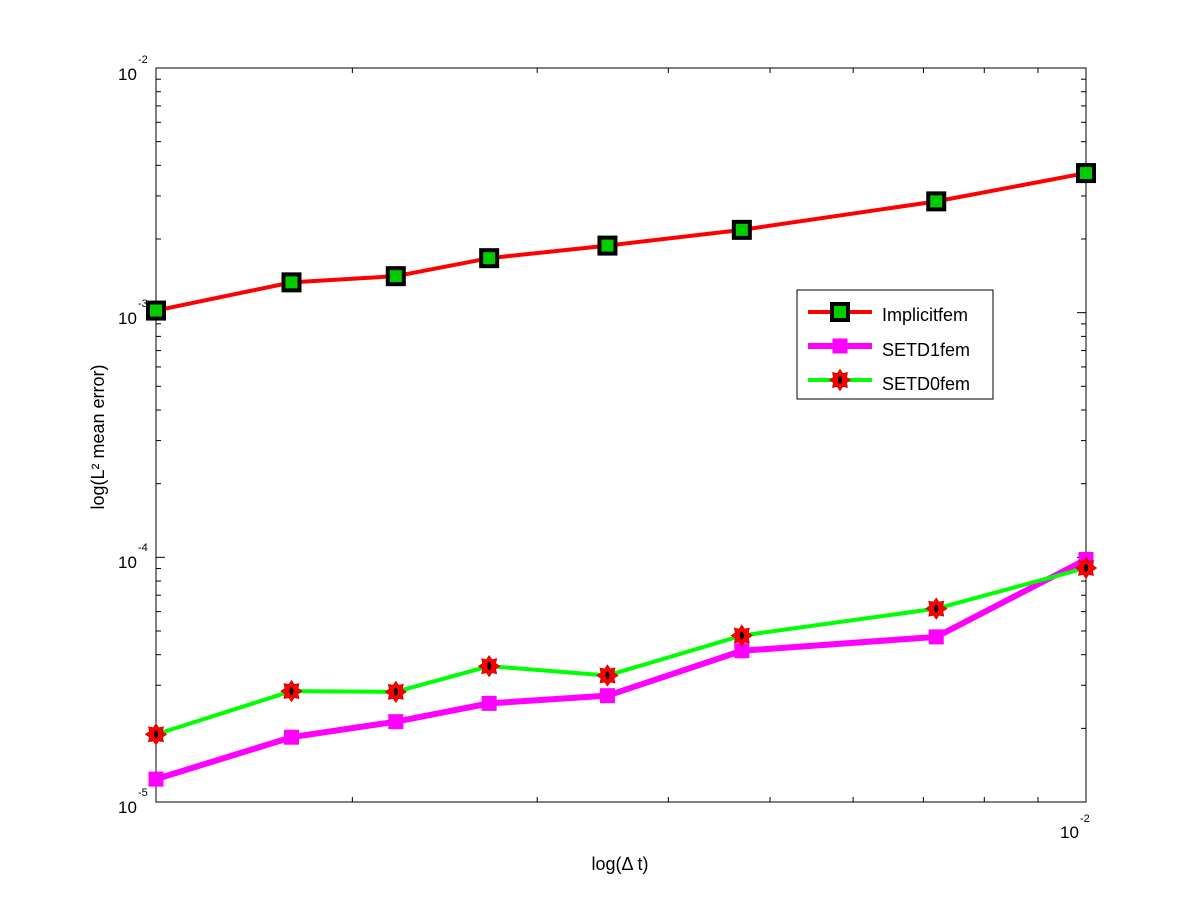 This screenshot has height=901, width=1200. I want to click on y-tick-label-1e-2: 10 -2, so click(133, 69).